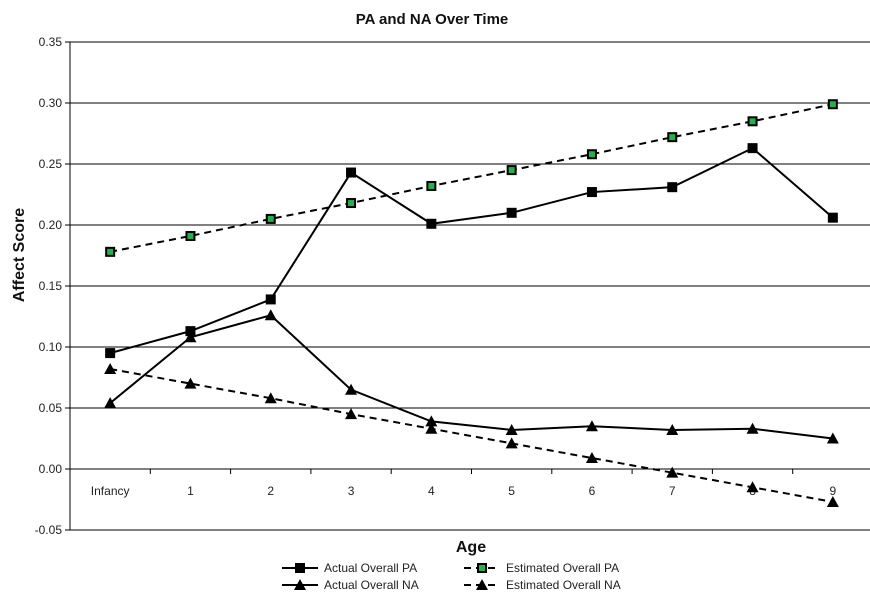 The height and width of the screenshot is (594, 870). Describe the element at coordinates (370, 568) in the screenshot. I see `legend-label-0: Actual Overall PA` at that location.